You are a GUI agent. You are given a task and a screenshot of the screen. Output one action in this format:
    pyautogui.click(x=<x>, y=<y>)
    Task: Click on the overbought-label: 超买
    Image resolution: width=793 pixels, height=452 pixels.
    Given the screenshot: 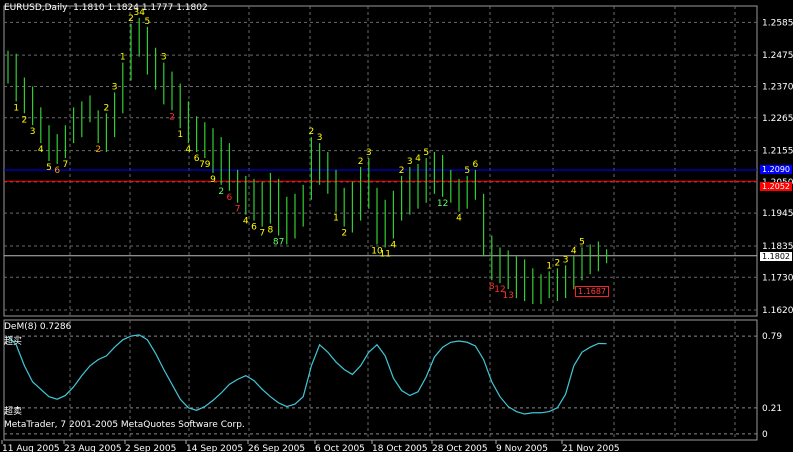 What is the action you would take?
    pyautogui.click(x=13, y=342)
    